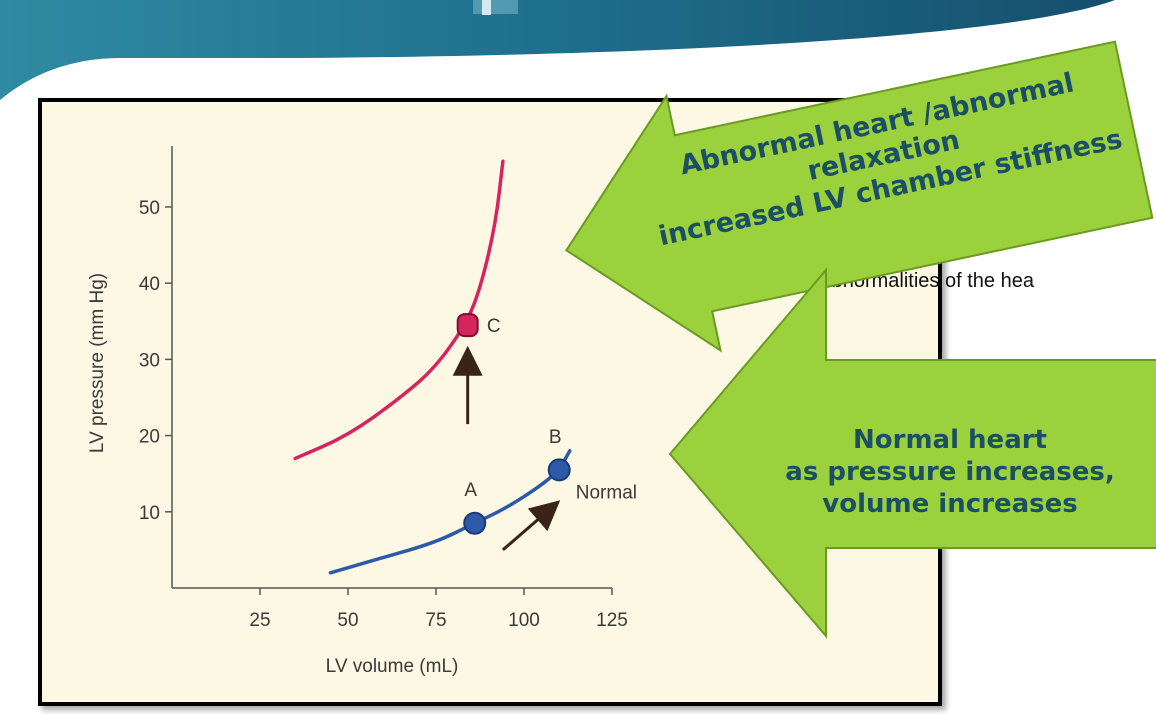  What do you see at coordinates (467, 325) in the screenshot?
I see `point-c` at bounding box center [467, 325].